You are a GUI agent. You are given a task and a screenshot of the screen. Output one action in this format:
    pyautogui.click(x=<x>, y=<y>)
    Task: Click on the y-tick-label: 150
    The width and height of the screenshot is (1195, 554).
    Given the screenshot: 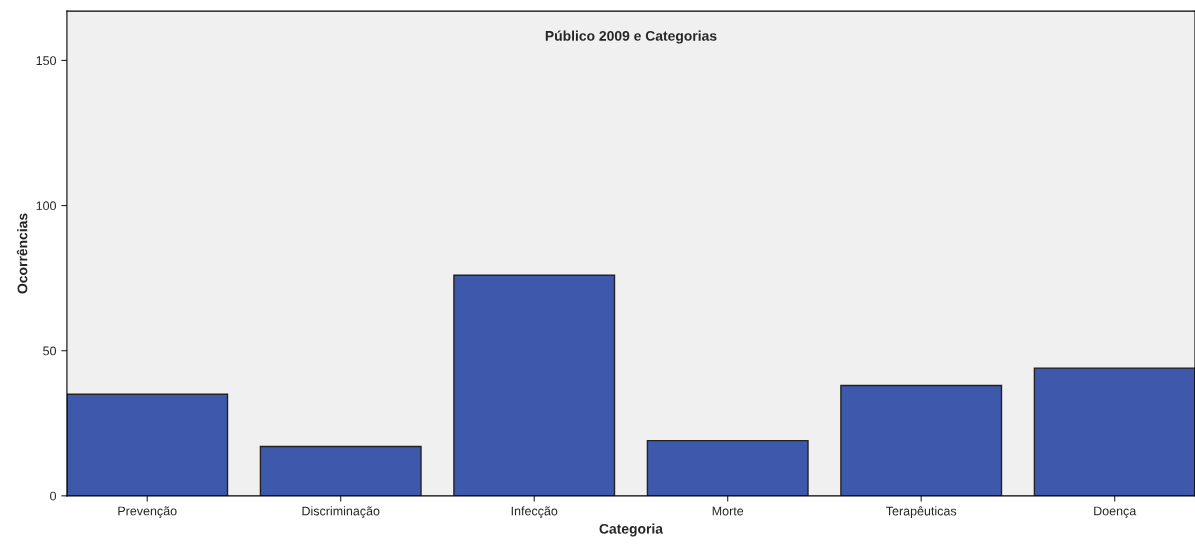 What is the action you would take?
    pyautogui.click(x=46, y=61)
    